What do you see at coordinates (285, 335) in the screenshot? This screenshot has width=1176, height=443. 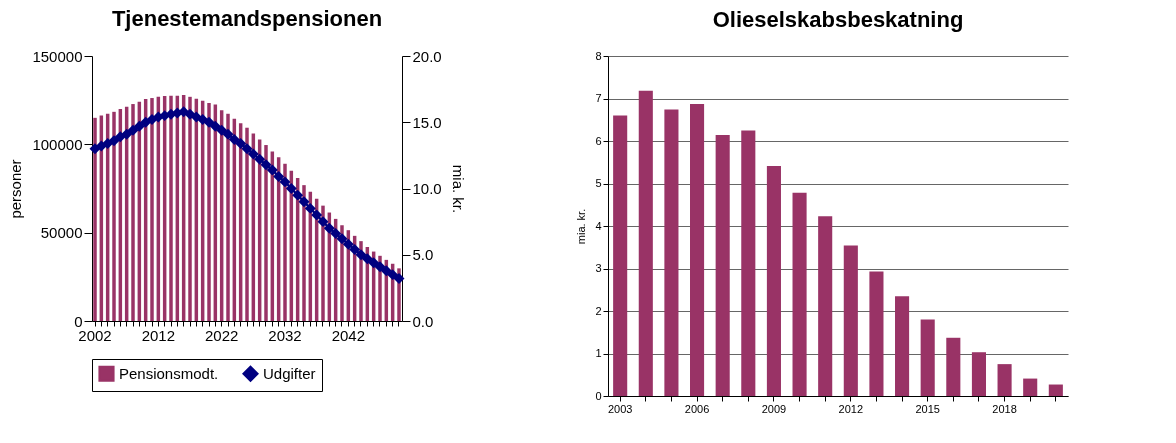 I see `x-tick-label: 2032` at bounding box center [285, 335].